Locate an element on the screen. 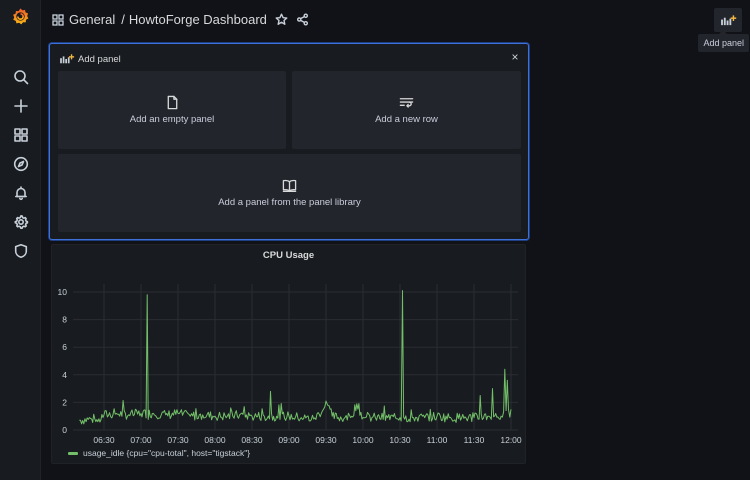 This screenshot has width=750, height=480. svg-text: 07:30 is located at coordinates (178, 440).